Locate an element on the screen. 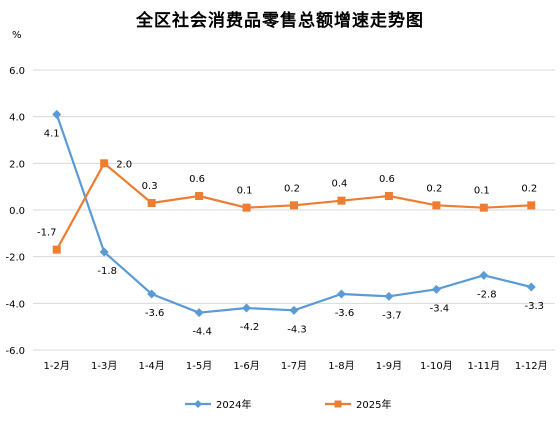 Image resolution: width=560 pixels, height=430 pixels. y-axis-unit: % is located at coordinates (17, 35).